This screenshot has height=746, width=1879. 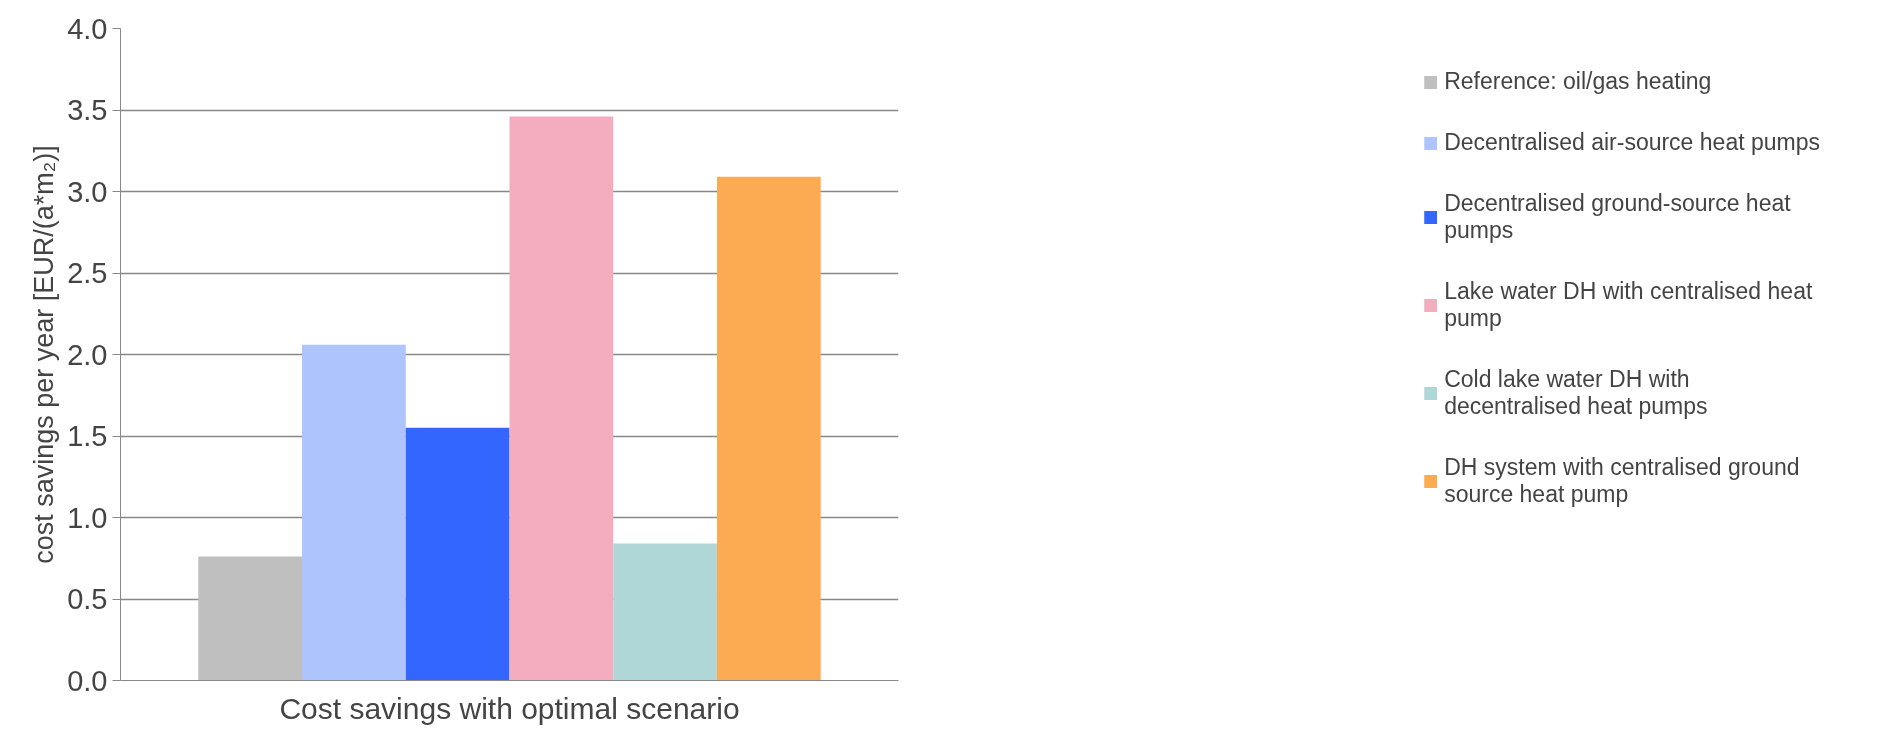 I want to click on x-tick-label: Cost savings with optimal scenario, so click(x=509, y=708).